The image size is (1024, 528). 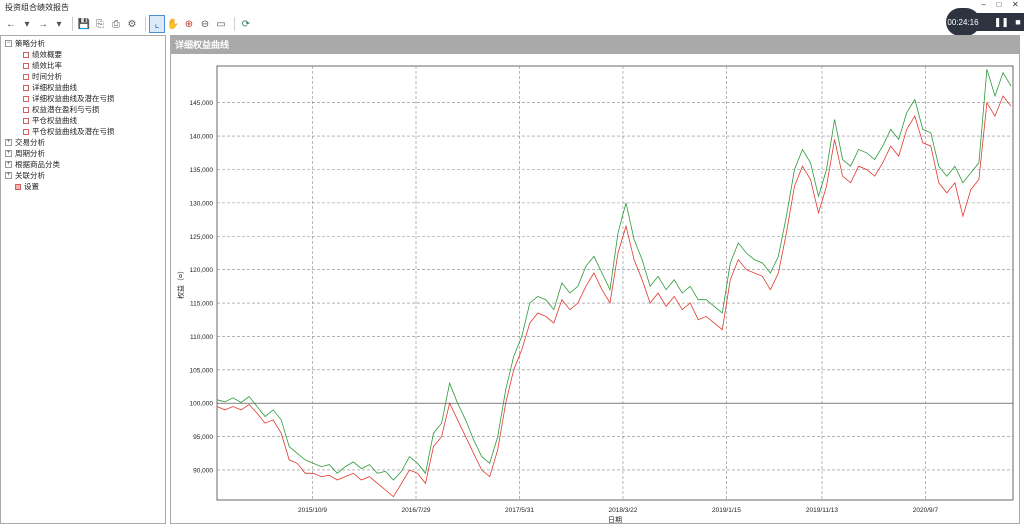 What do you see at coordinates (202, 137) in the screenshot?
I see `y-tick-label: 140,000` at bounding box center [202, 137].